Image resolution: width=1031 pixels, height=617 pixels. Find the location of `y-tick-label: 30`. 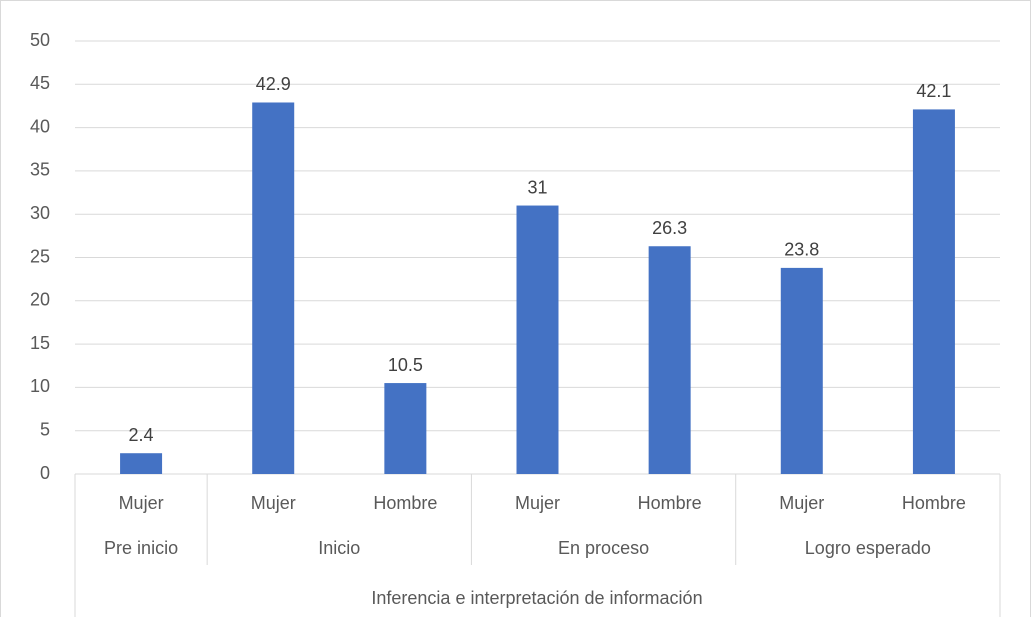

y-tick-label: 30 is located at coordinates (40, 213).